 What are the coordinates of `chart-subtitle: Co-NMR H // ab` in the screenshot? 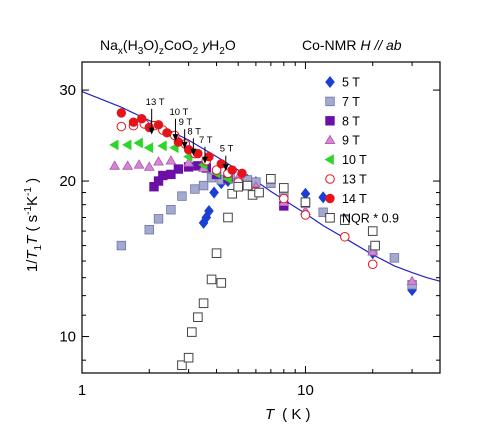 It's located at (352, 45).